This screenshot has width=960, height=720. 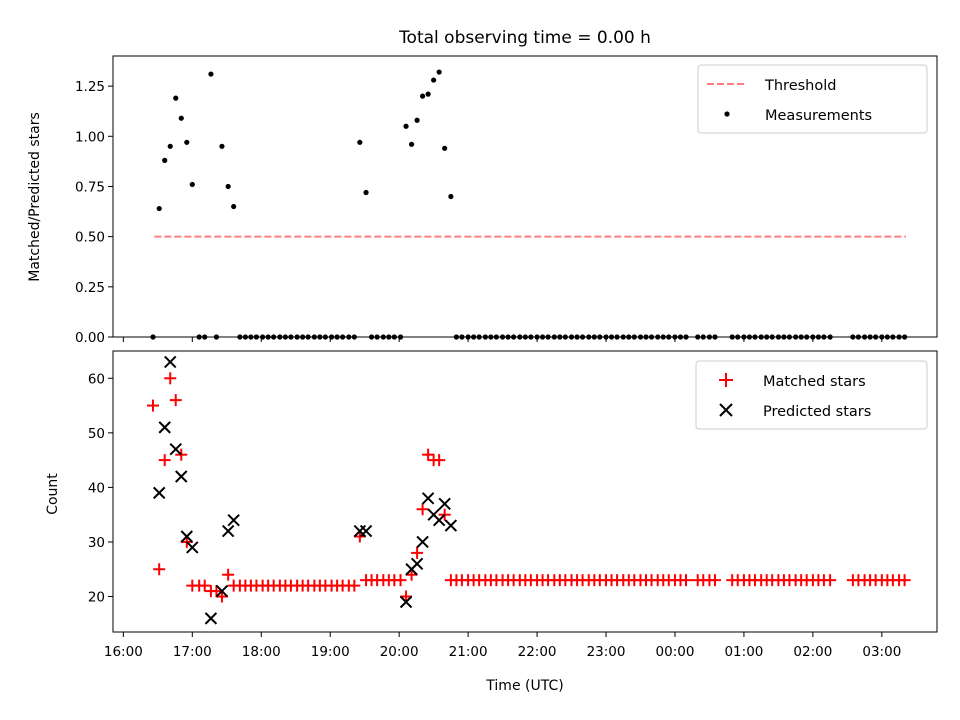 What do you see at coordinates (96, 434) in the screenshot?
I see `bottom-y-tick-label: 50` at bounding box center [96, 434].